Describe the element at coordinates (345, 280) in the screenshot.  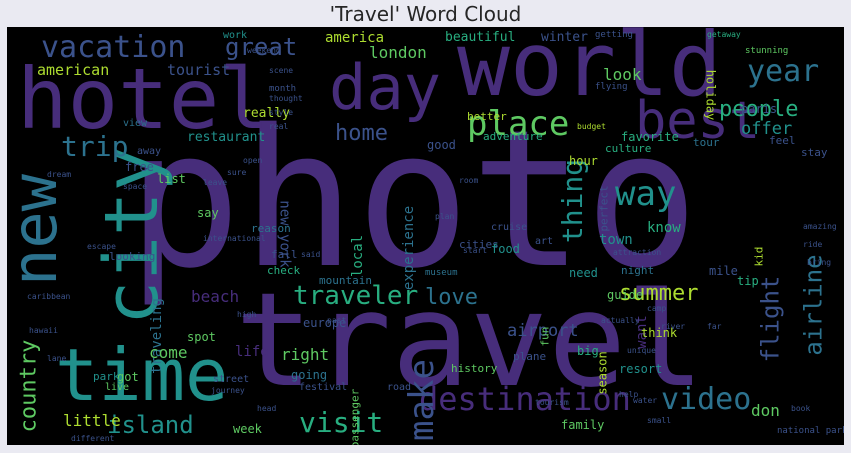
I see `word-mountain: mountain` at that location.